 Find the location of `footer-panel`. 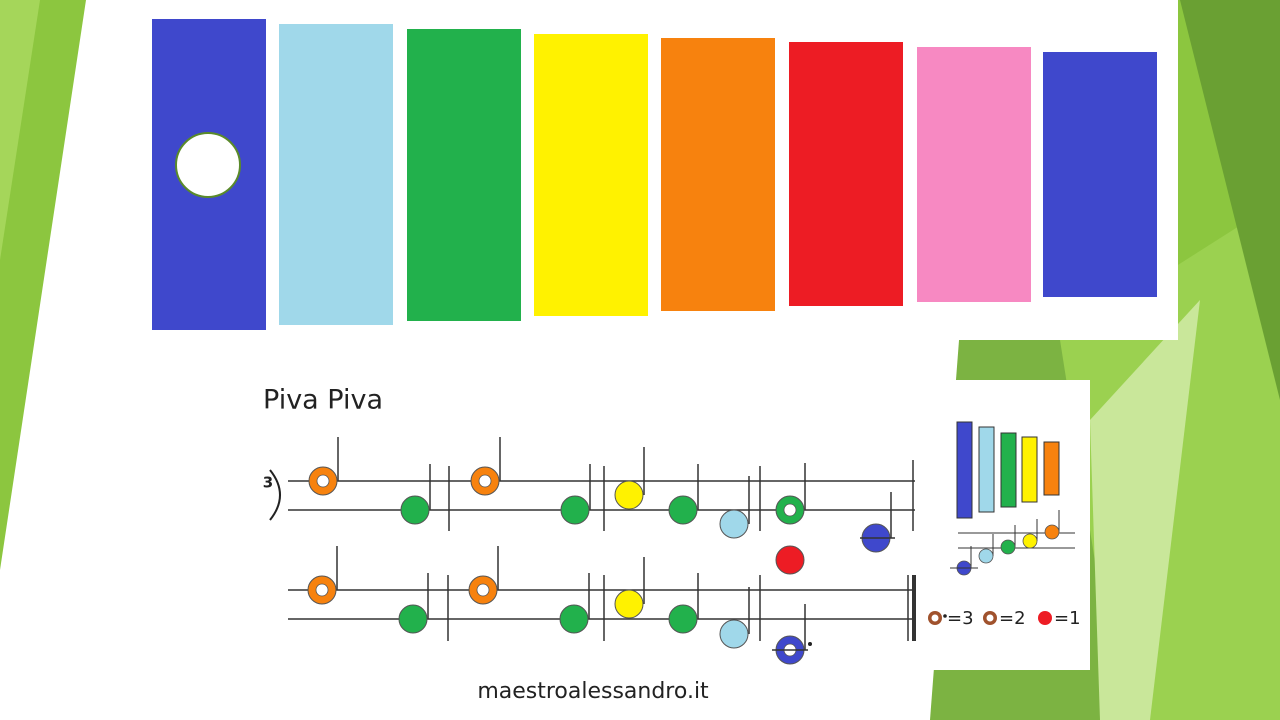

footer-panel is located at coordinates (630, 695).